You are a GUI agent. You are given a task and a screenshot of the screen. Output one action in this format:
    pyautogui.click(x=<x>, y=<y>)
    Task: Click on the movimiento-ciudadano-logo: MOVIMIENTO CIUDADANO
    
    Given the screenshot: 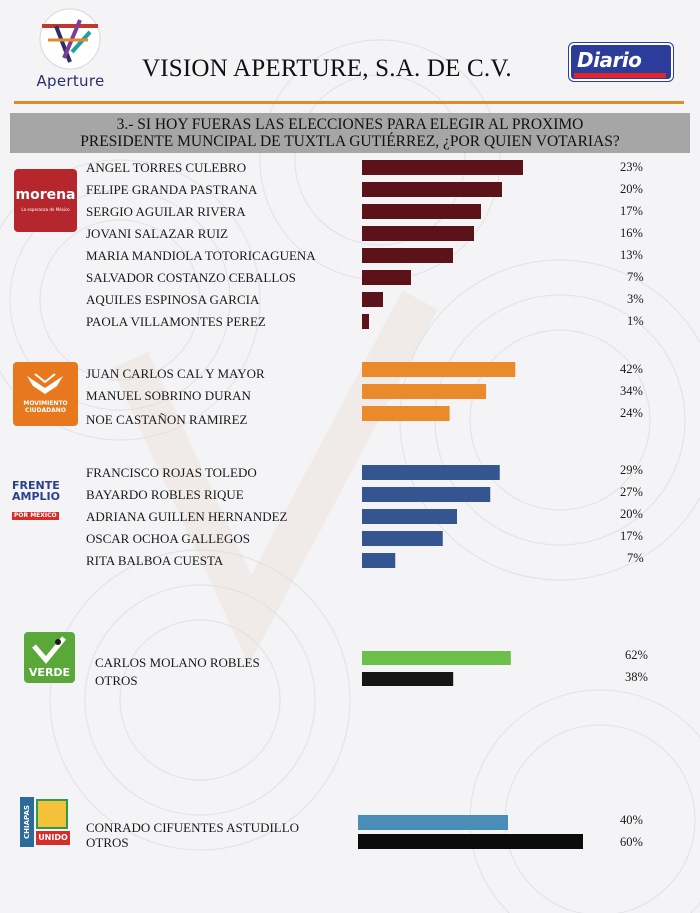 What is the action you would take?
    pyautogui.click(x=45, y=394)
    